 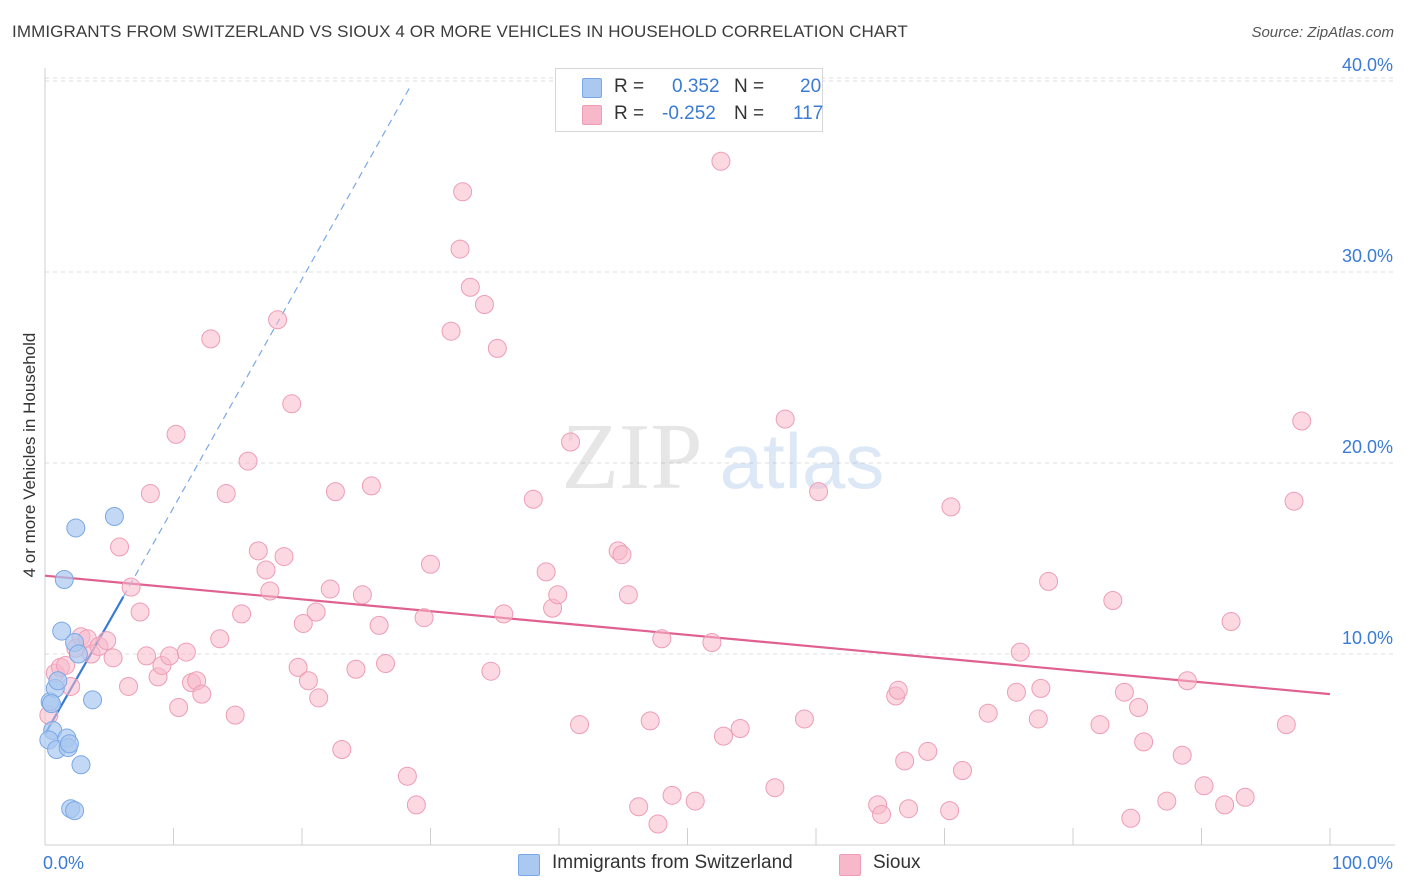 I want to click on legend-r-value: 0.352, so click(x=696, y=86).